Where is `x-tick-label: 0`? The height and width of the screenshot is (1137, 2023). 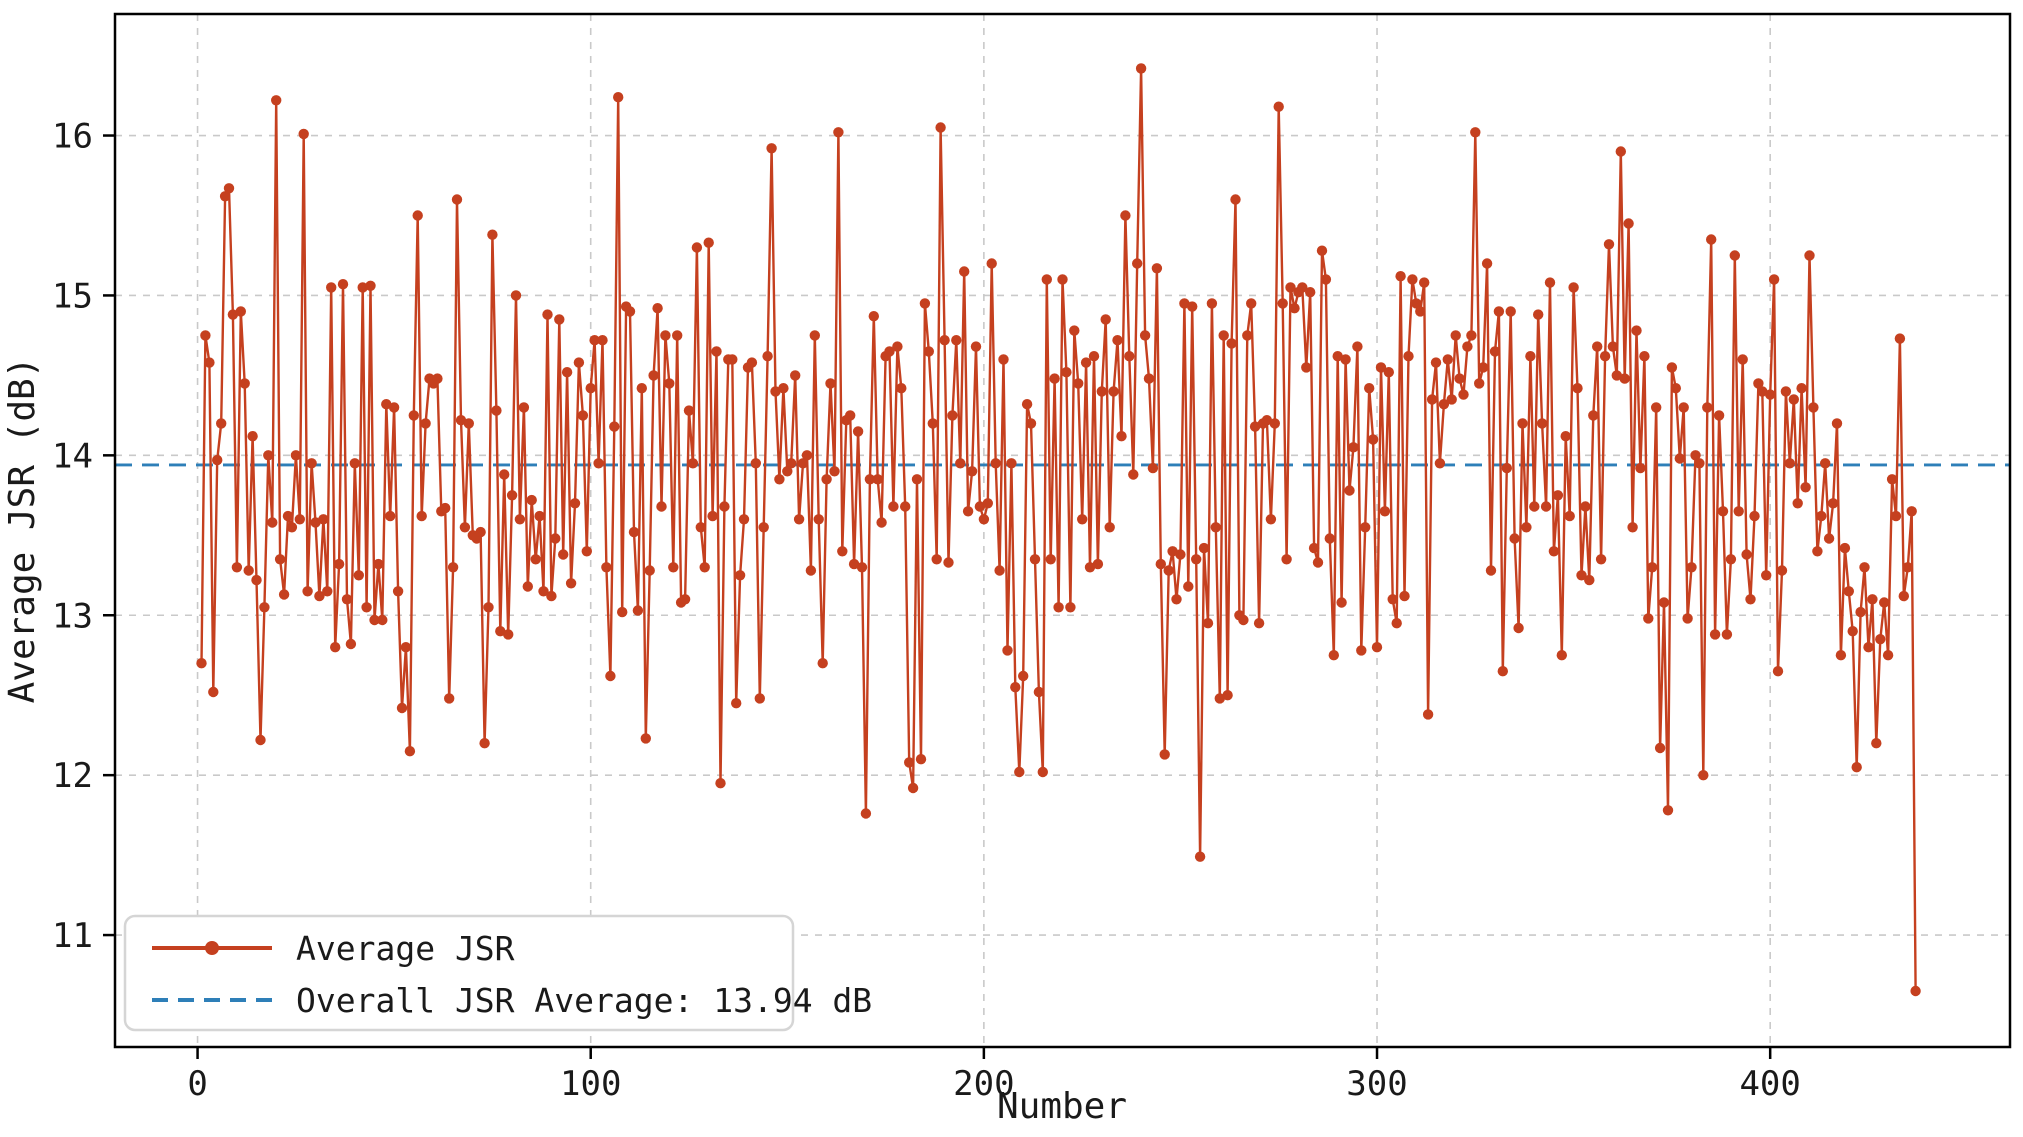
x-tick-label: 0 is located at coordinates (197, 1084).